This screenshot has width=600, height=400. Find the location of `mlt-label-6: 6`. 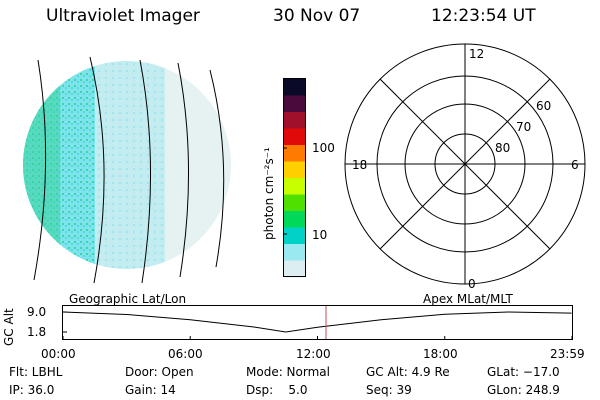

mlt-label-6: 6 is located at coordinates (575, 165).